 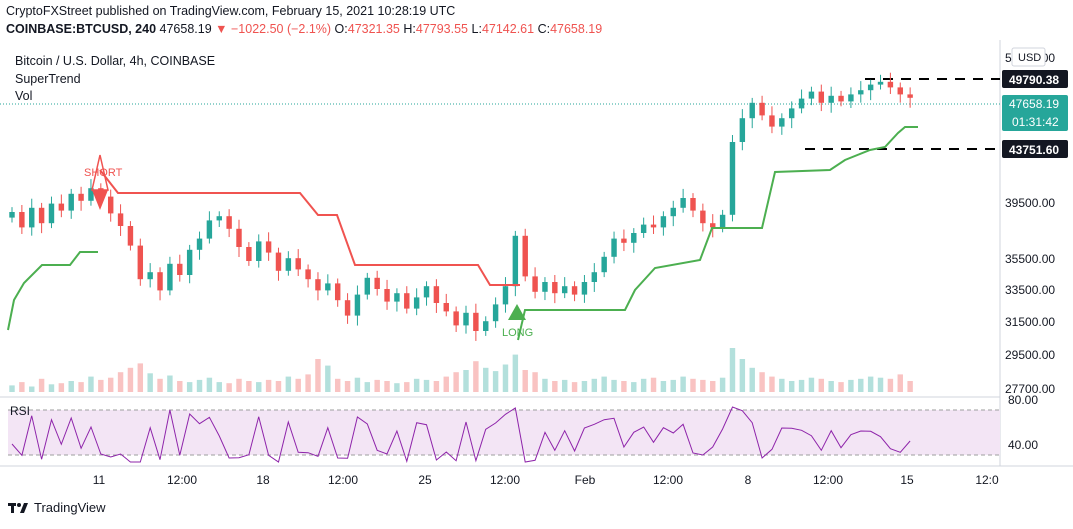 I want to click on last-price-tag, so click(x=1035, y=113).